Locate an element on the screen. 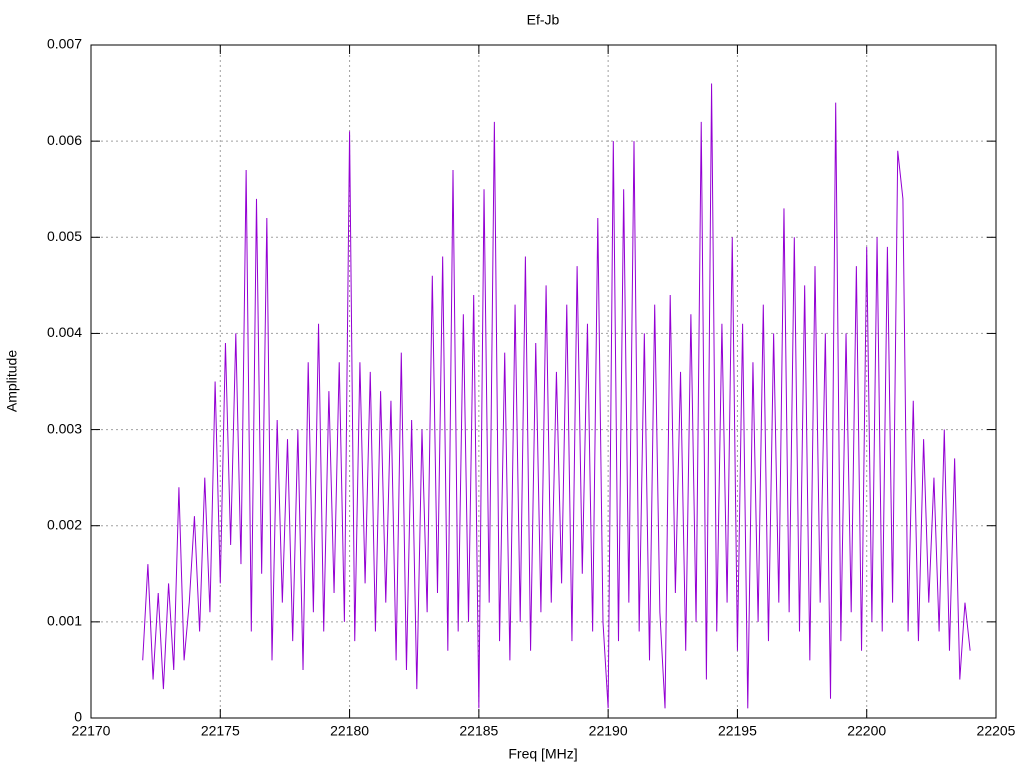 The height and width of the screenshot is (768, 1024). y-tick-label: 0.005 is located at coordinates (64, 236).